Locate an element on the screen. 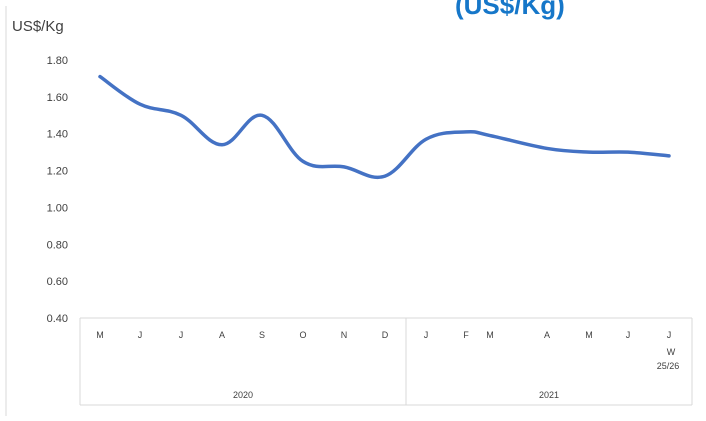 The width and height of the screenshot is (706, 421). x-tick-label: D is located at coordinates (385, 335).